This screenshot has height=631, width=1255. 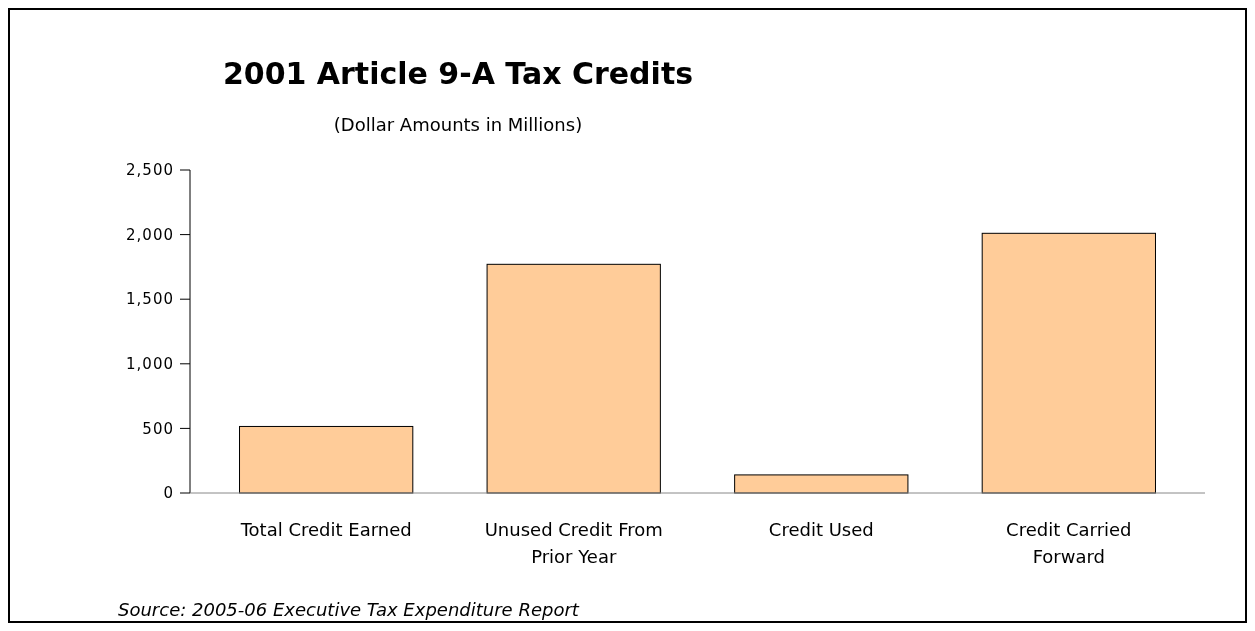 What do you see at coordinates (325, 529) in the screenshot?
I see `x-tick-label: Total Credit Earned` at bounding box center [325, 529].